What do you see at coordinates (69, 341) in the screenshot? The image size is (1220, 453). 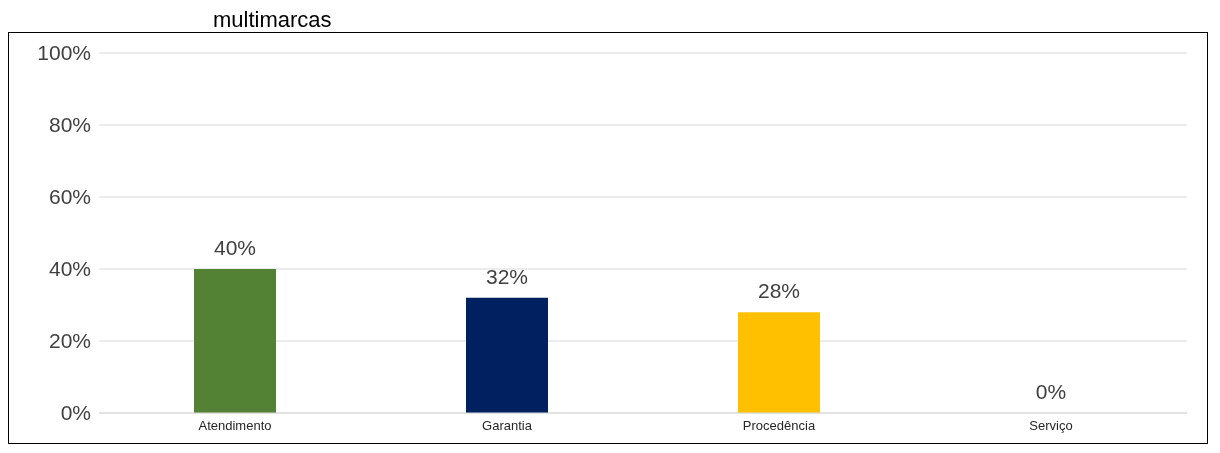 I see `y-tick-label: 20%` at bounding box center [69, 341].